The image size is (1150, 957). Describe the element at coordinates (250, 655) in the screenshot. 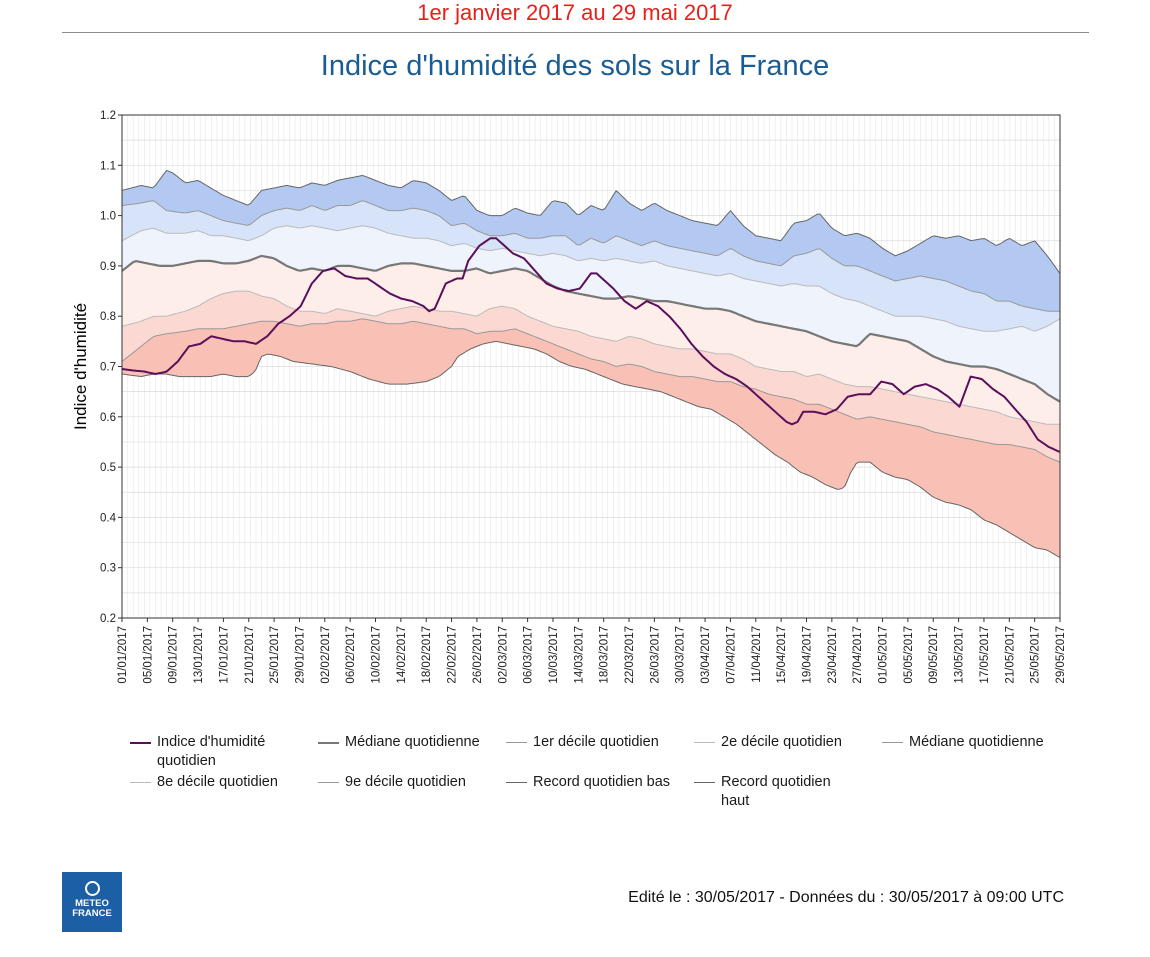

I see `x-tick-label: 21/01/2017` at that location.